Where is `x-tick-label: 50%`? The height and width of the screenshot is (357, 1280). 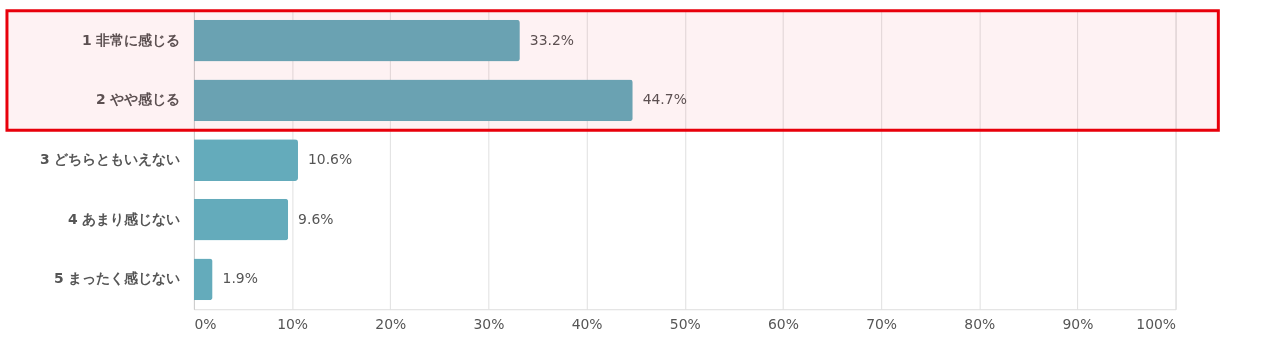 x-tick-label: 50% is located at coordinates (685, 323).